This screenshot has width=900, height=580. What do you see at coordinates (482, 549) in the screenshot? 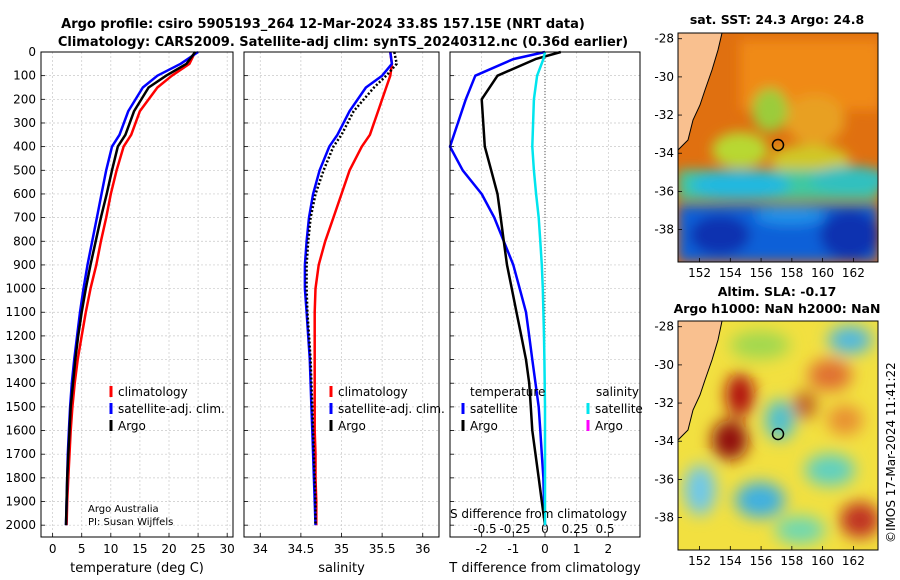
I see `x-tick-label: -2` at bounding box center [482, 549].